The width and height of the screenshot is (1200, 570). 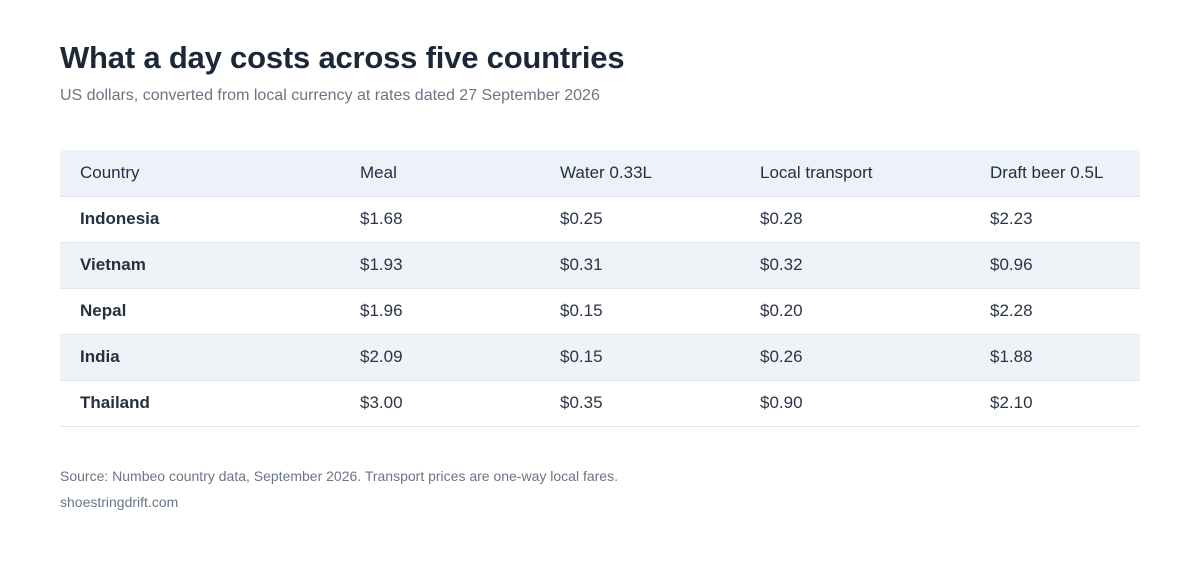 What do you see at coordinates (440, 311) in the screenshot?
I see `meal-cell: $1.96` at bounding box center [440, 311].